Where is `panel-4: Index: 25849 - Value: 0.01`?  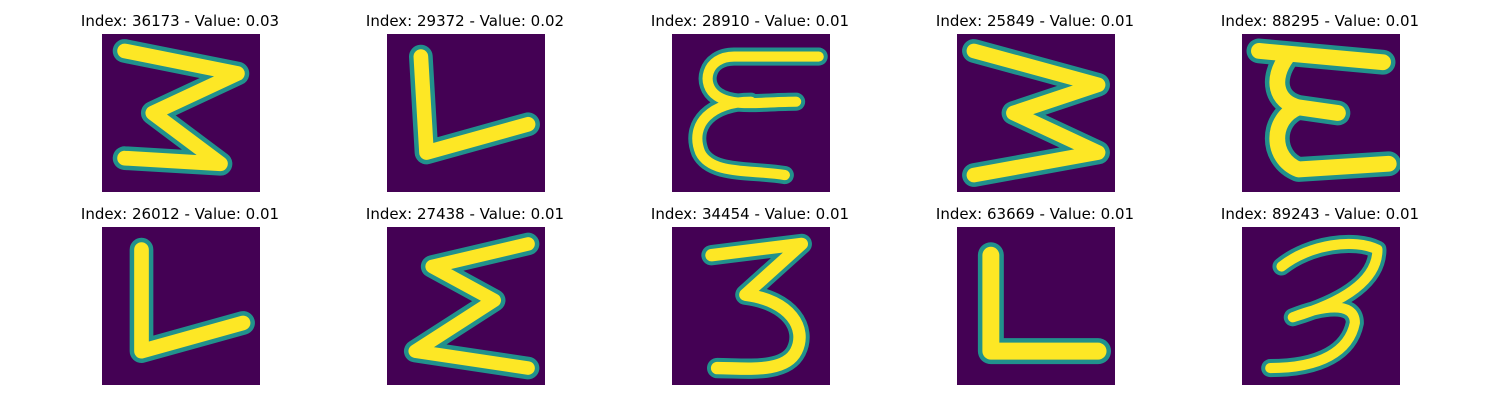 panel-4: Index: 25849 - Value: 0.01 is located at coordinates (1035, 107).